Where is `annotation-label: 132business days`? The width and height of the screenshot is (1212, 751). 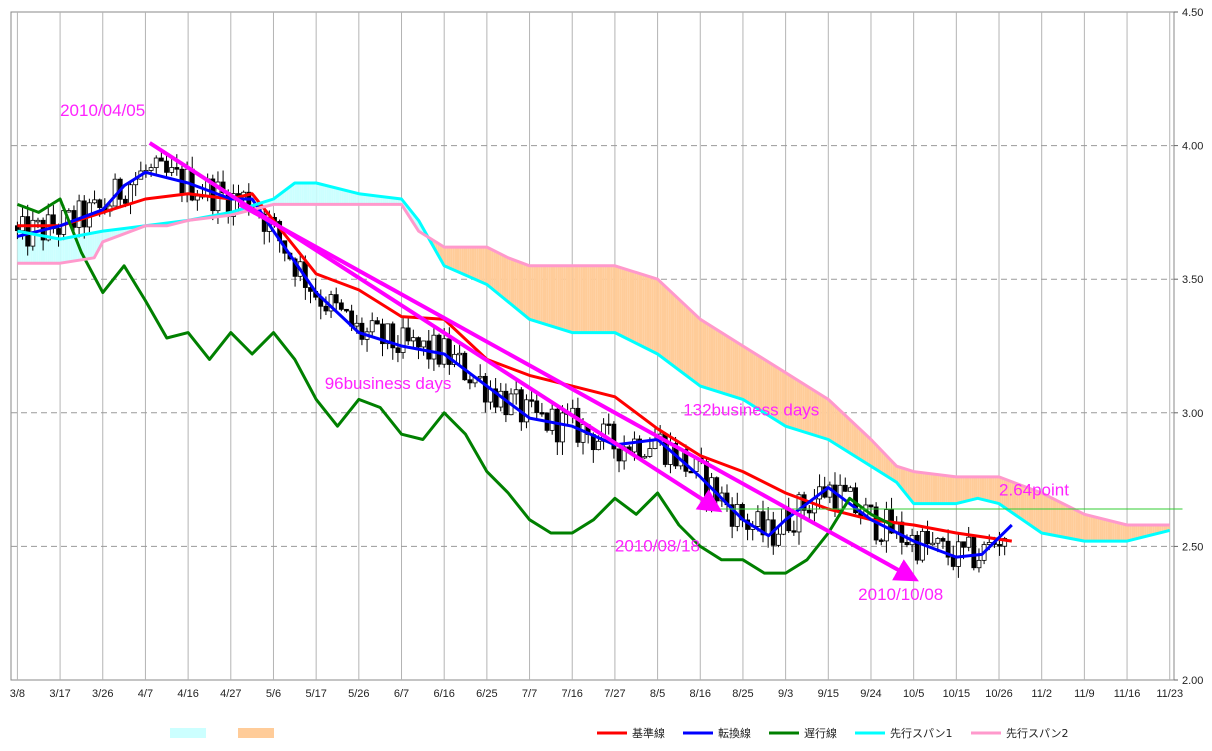 annotation-label: 132business days is located at coordinates (751, 409).